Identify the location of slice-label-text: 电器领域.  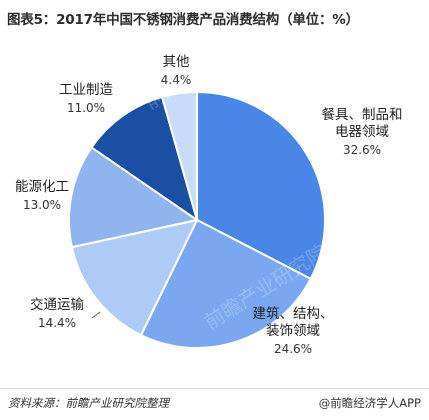
(362, 132).